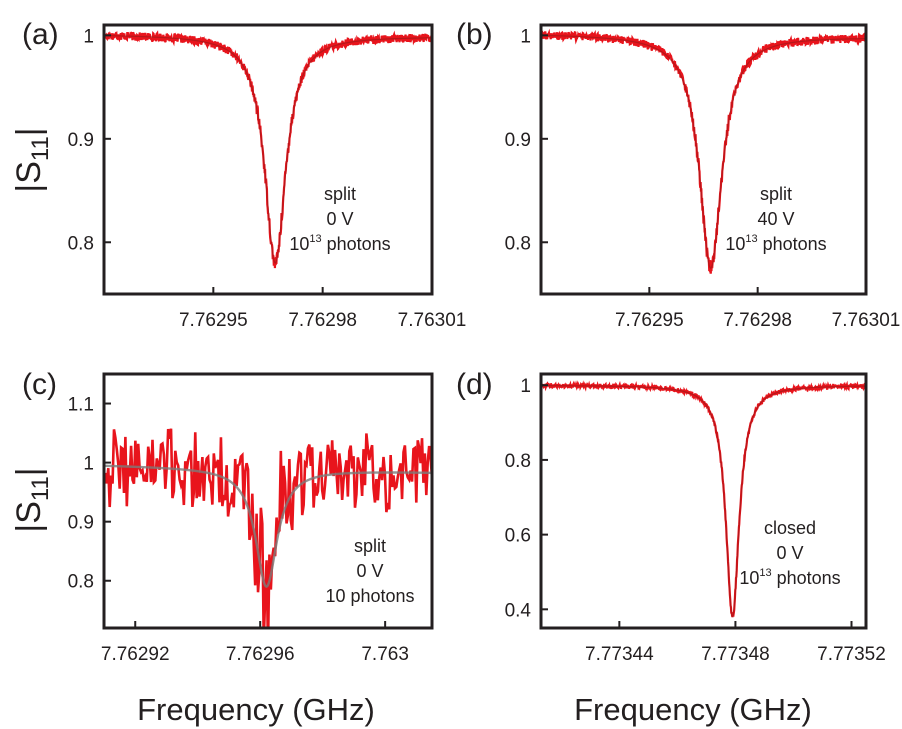  I want to click on x-tick-label: 7.77348, so click(735, 654).